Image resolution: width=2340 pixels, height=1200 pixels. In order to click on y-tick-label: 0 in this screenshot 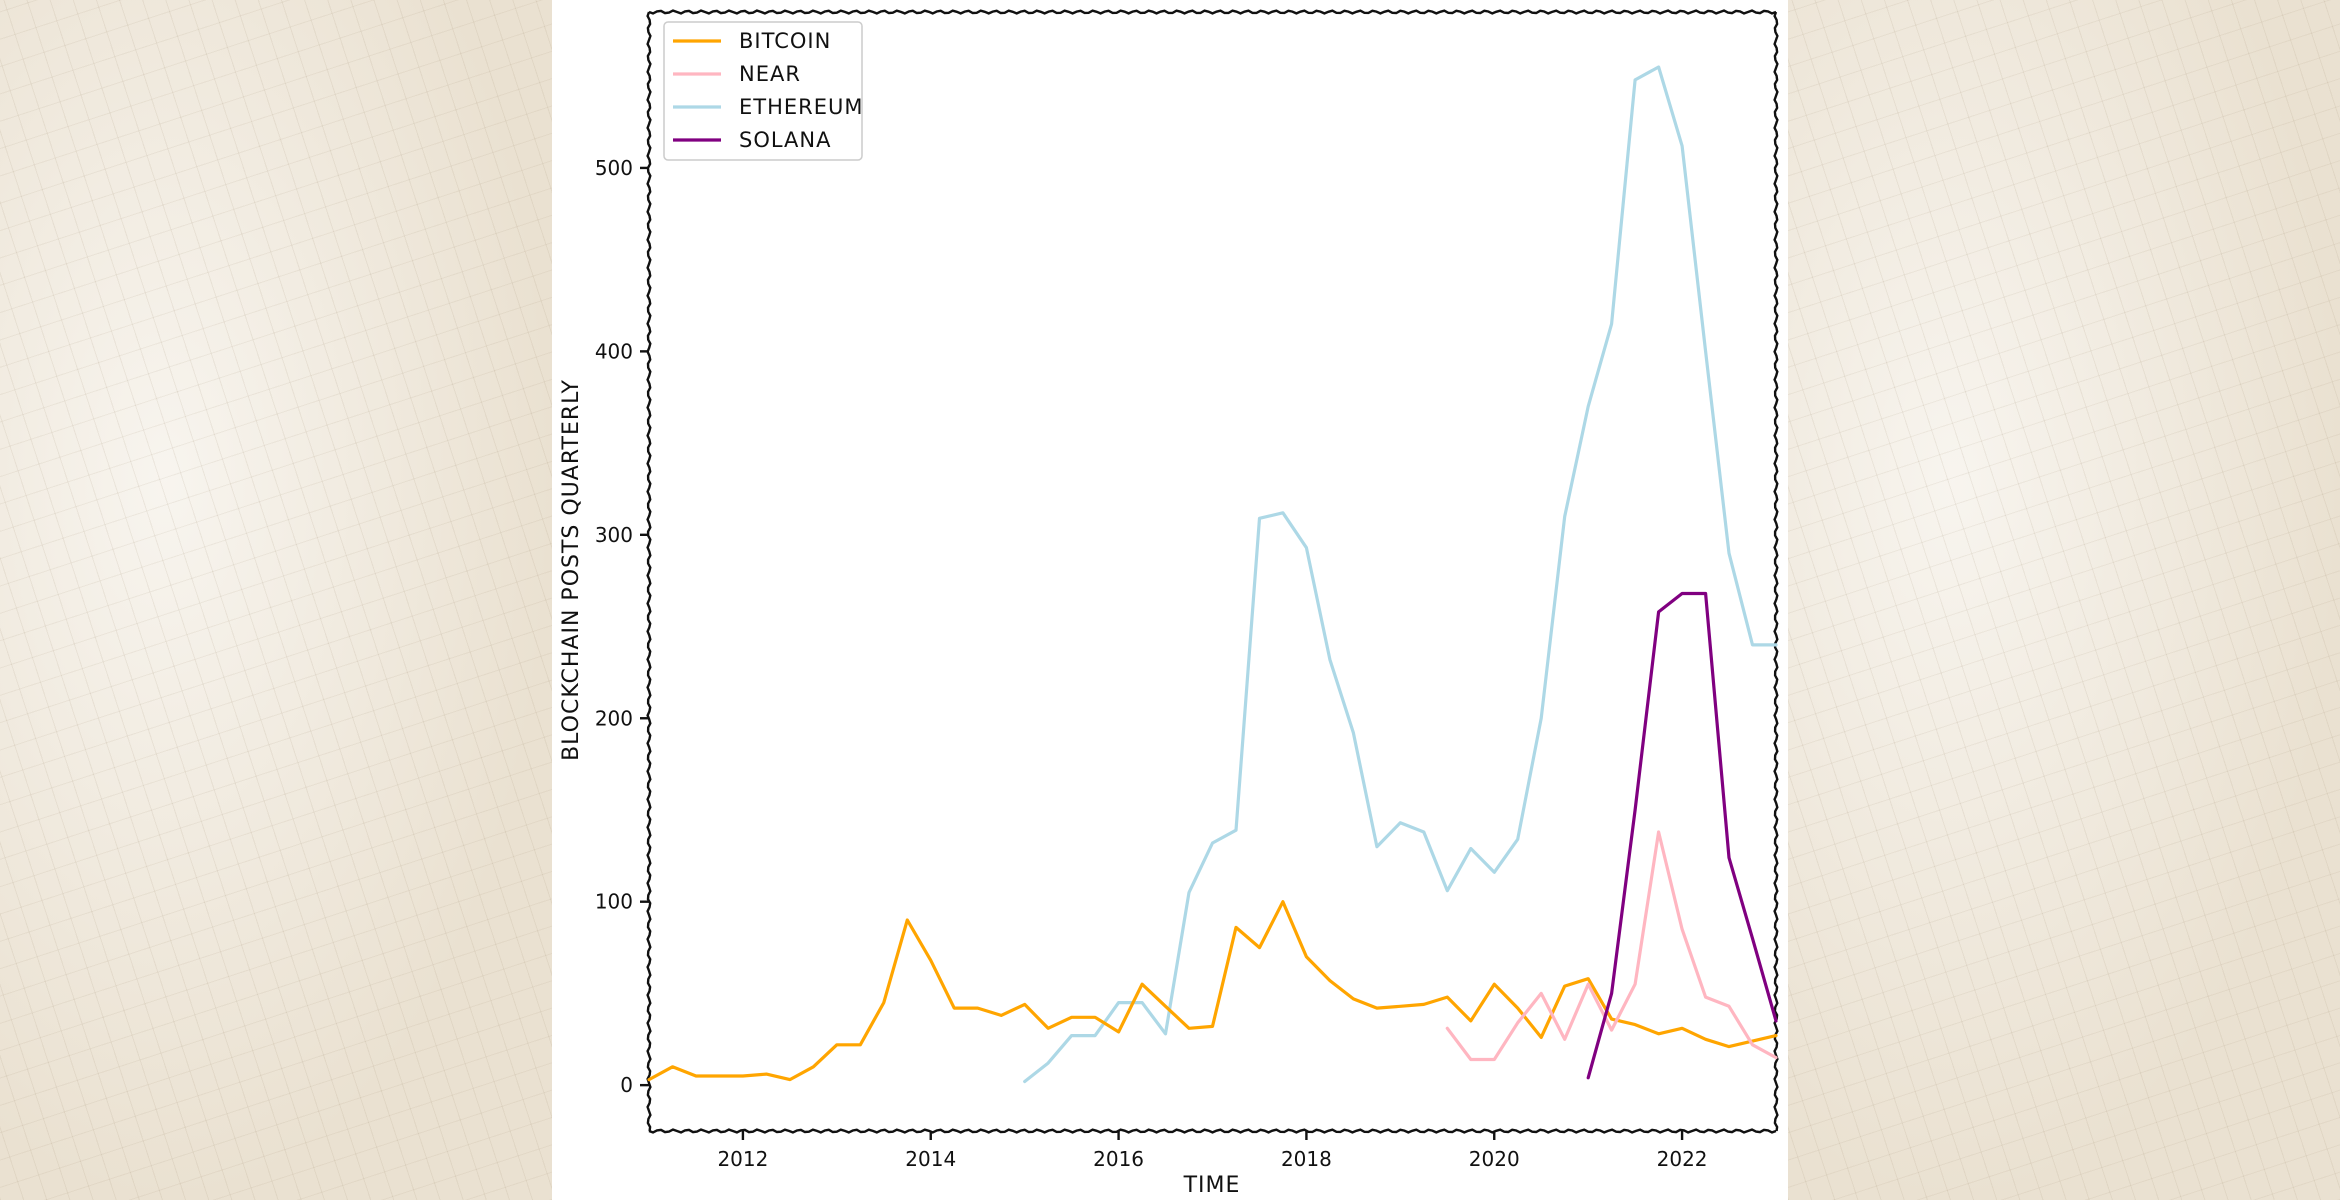, I will do `click(626, 1085)`.